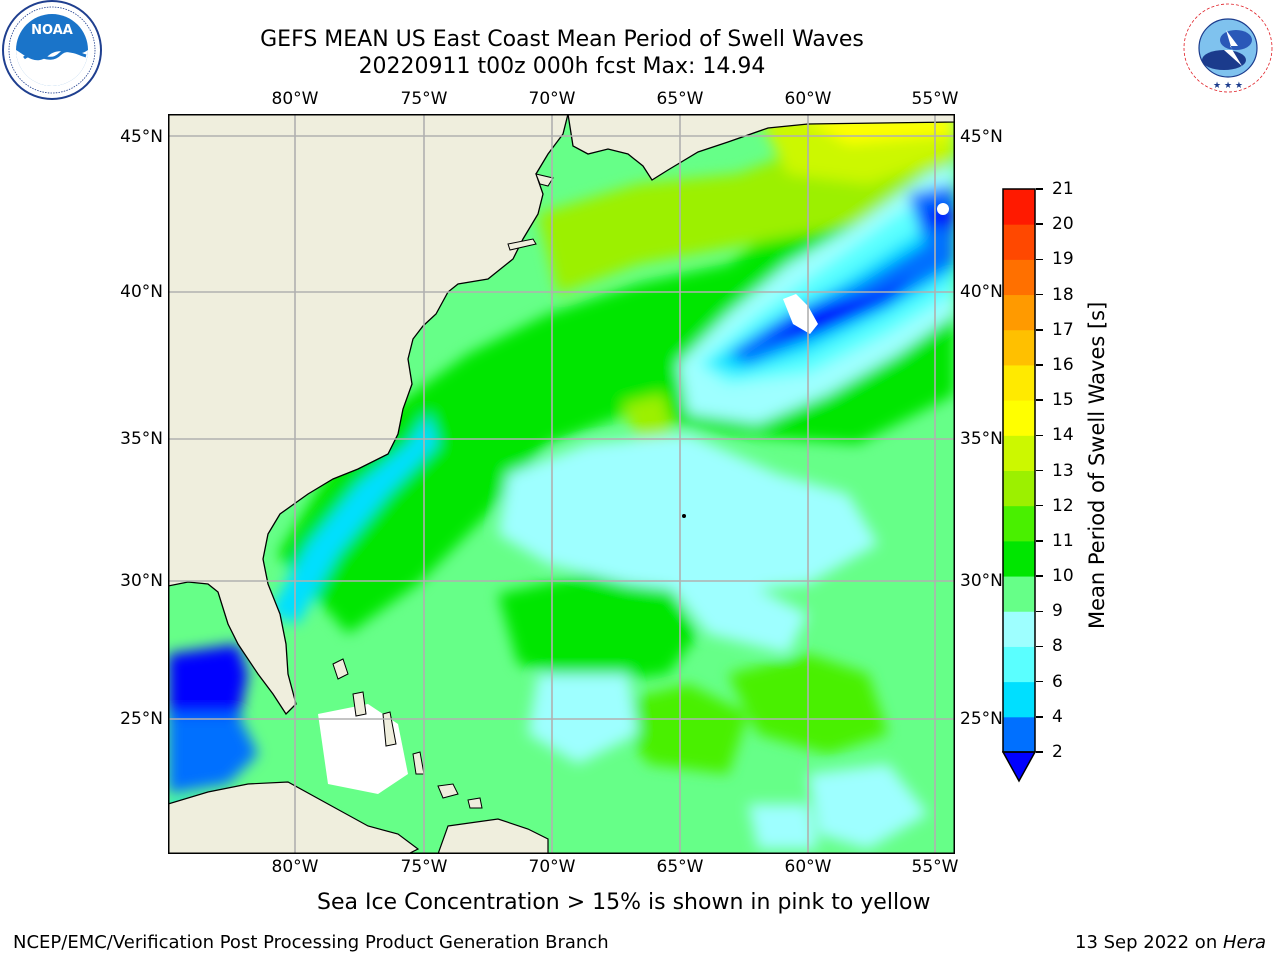 Image resolution: width=1280 pixels, height=960 pixels. Describe the element at coordinates (424, 867) in the screenshot. I see `lon-label-bottom: 75°W` at that location.